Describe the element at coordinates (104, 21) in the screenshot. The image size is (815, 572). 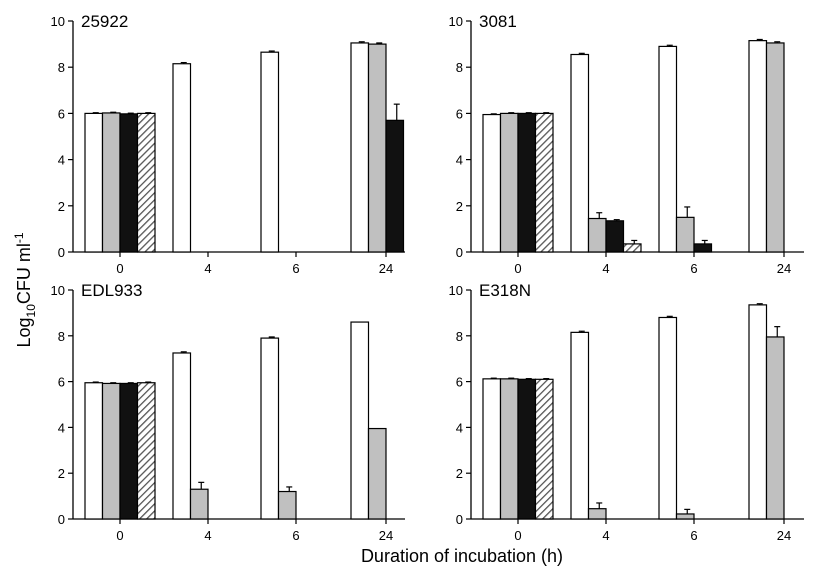
I see `panel-title: 25922` at that location.